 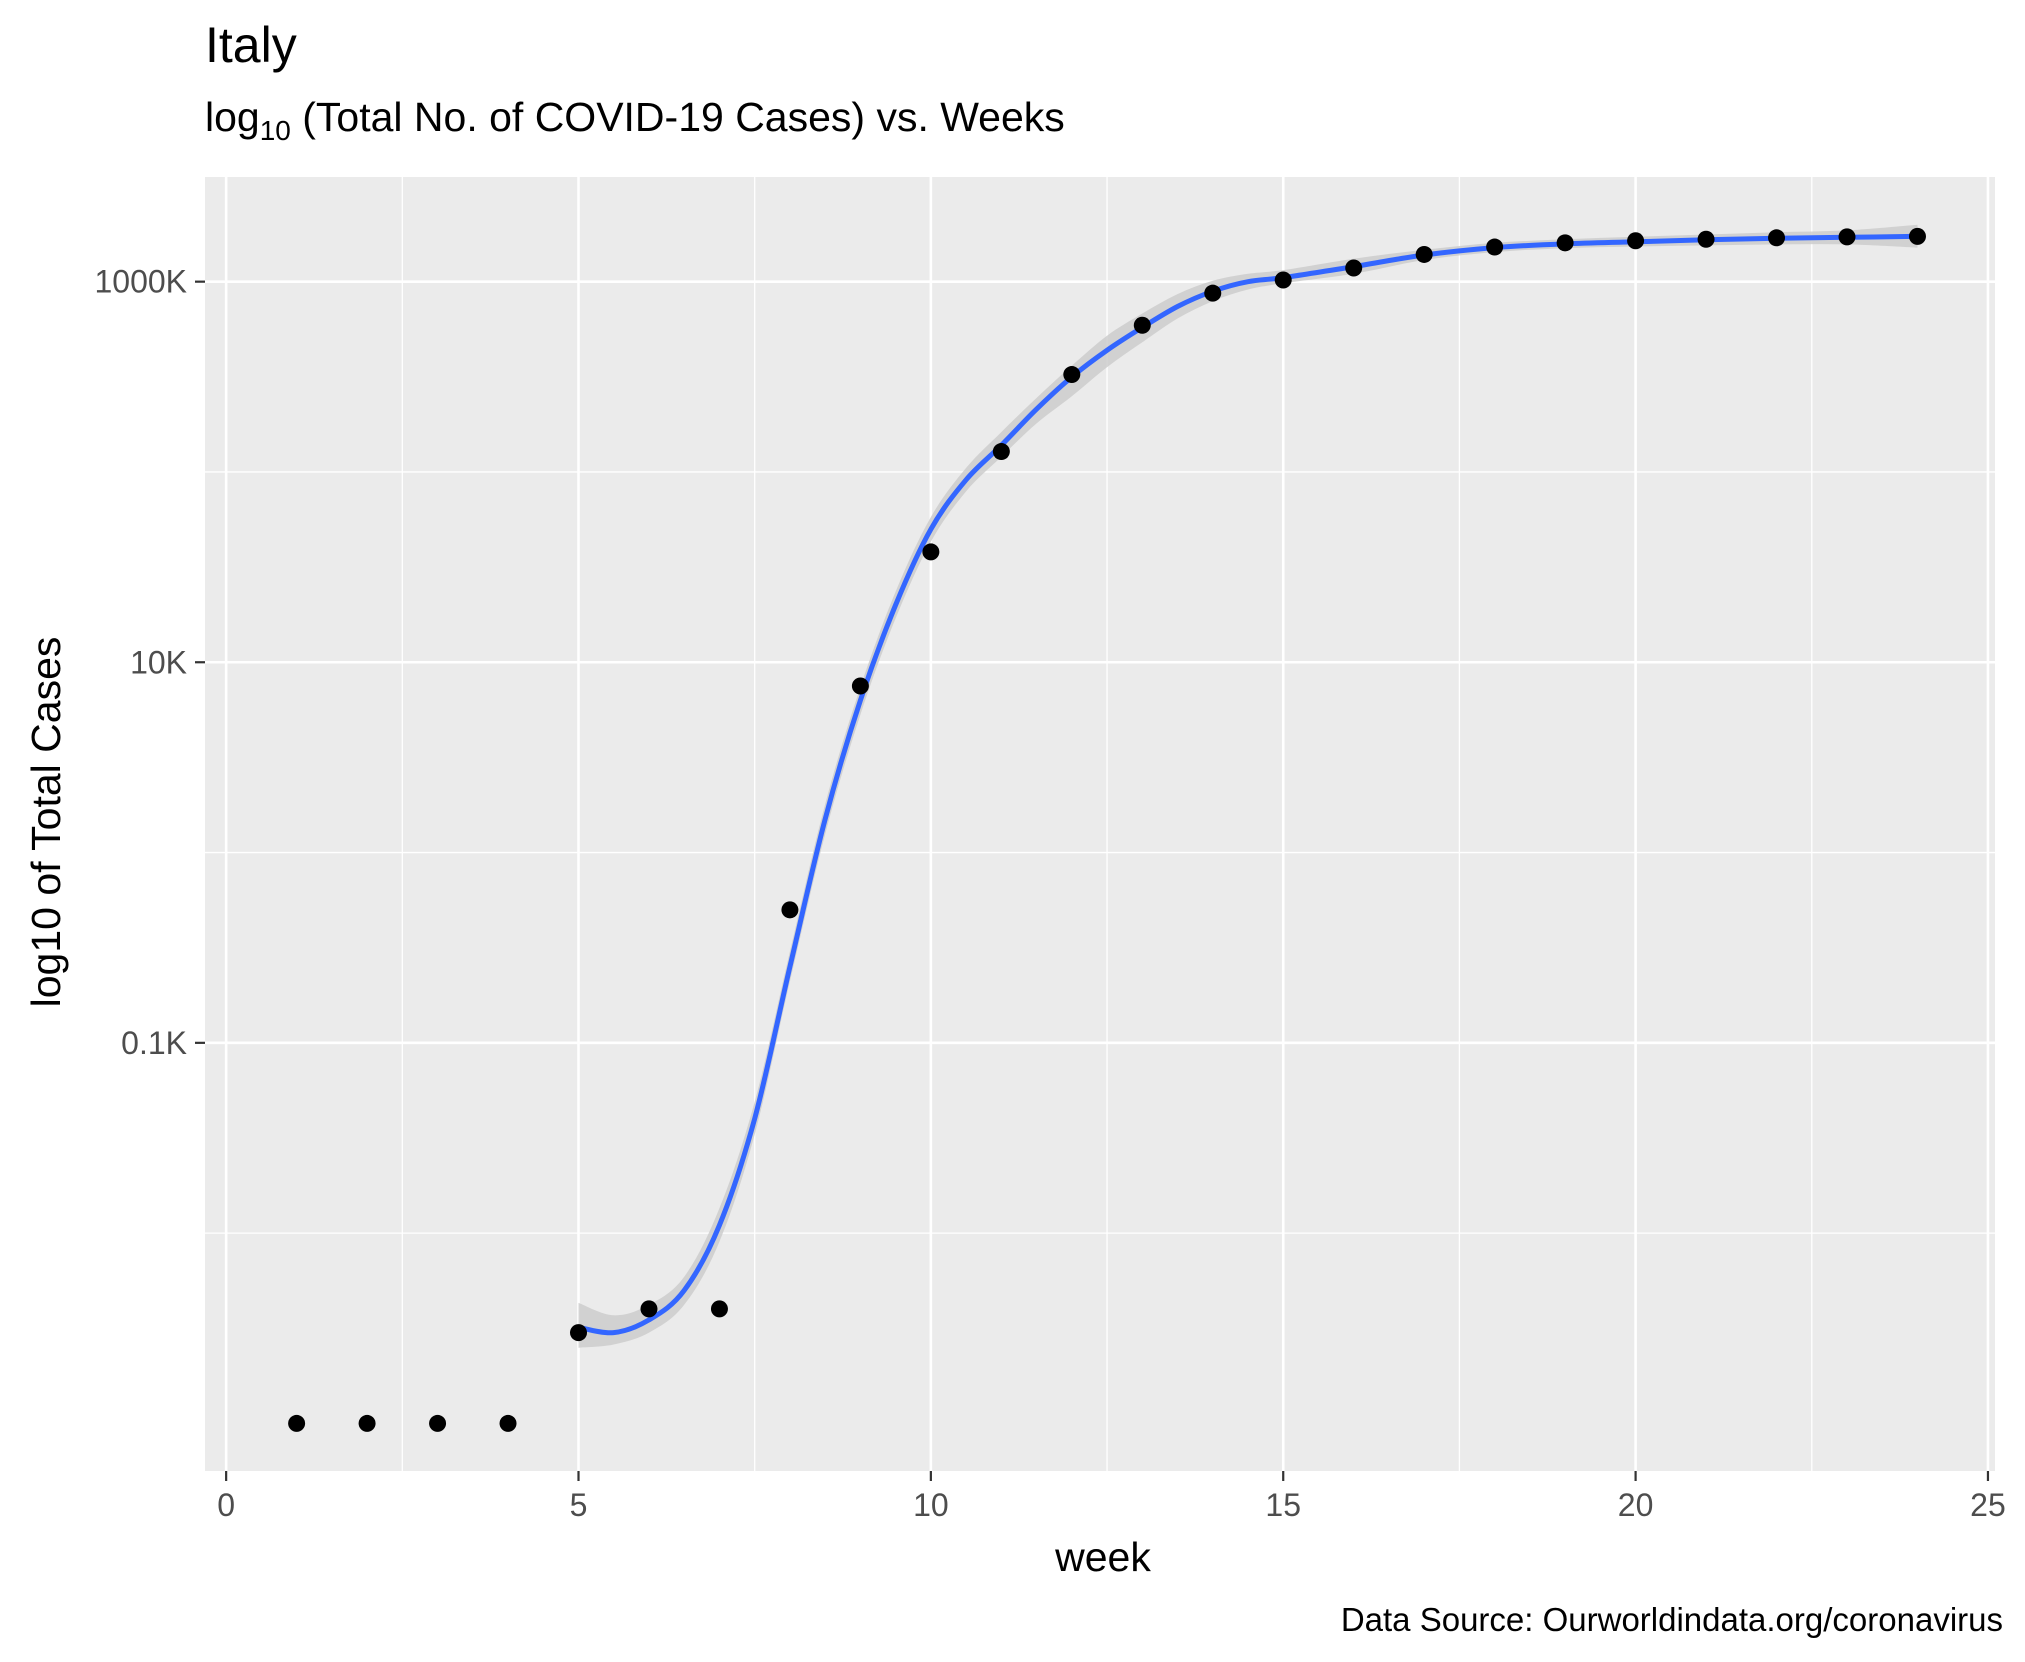 I want to click on y-axis: 0.1K 10K 1000K, so click(x=149, y=662).